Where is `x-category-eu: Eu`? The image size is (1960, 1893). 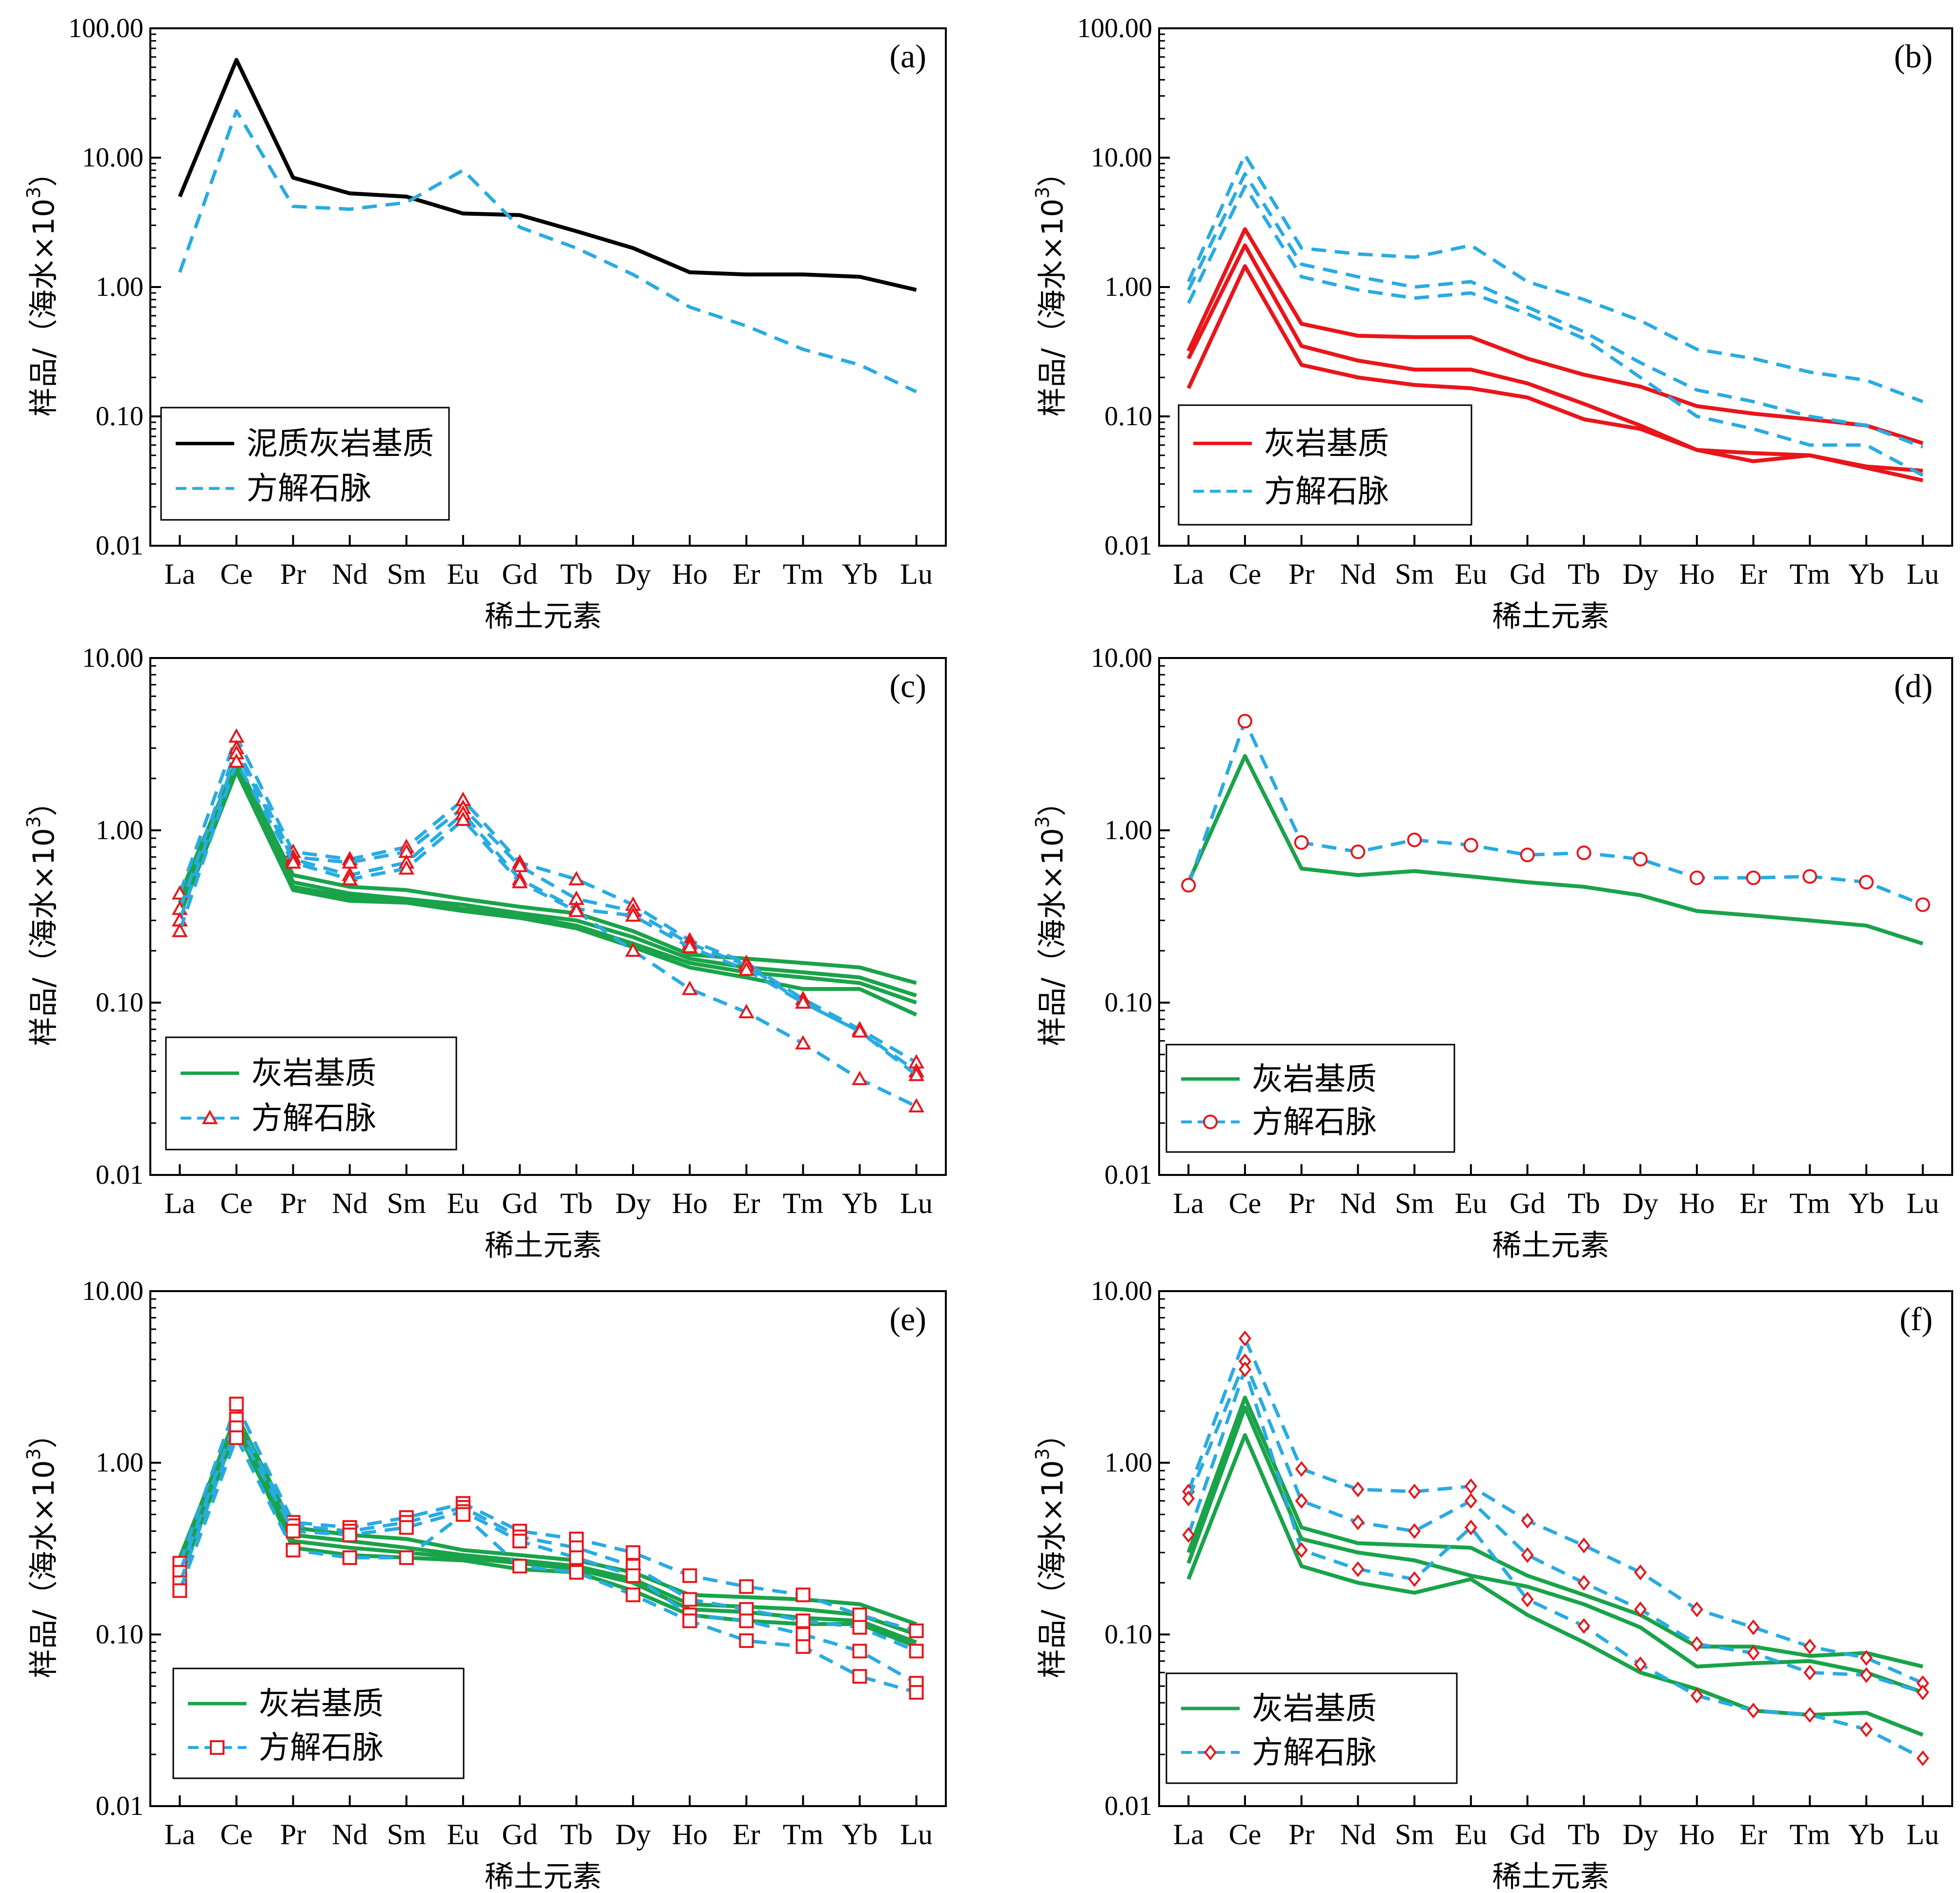 x-category-eu: Eu is located at coordinates (1471, 1203).